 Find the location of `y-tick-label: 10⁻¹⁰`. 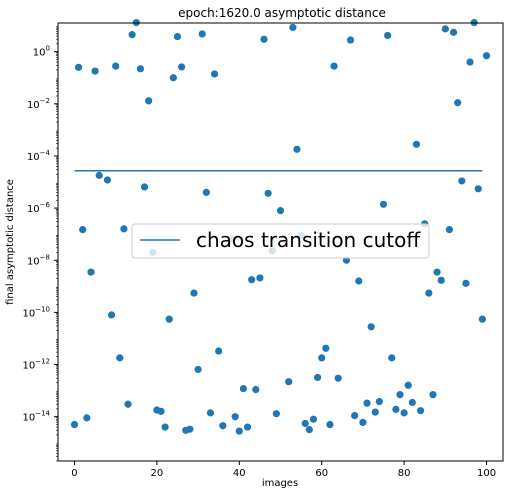

y-tick-label: 10⁻¹⁰ is located at coordinates (36, 312).